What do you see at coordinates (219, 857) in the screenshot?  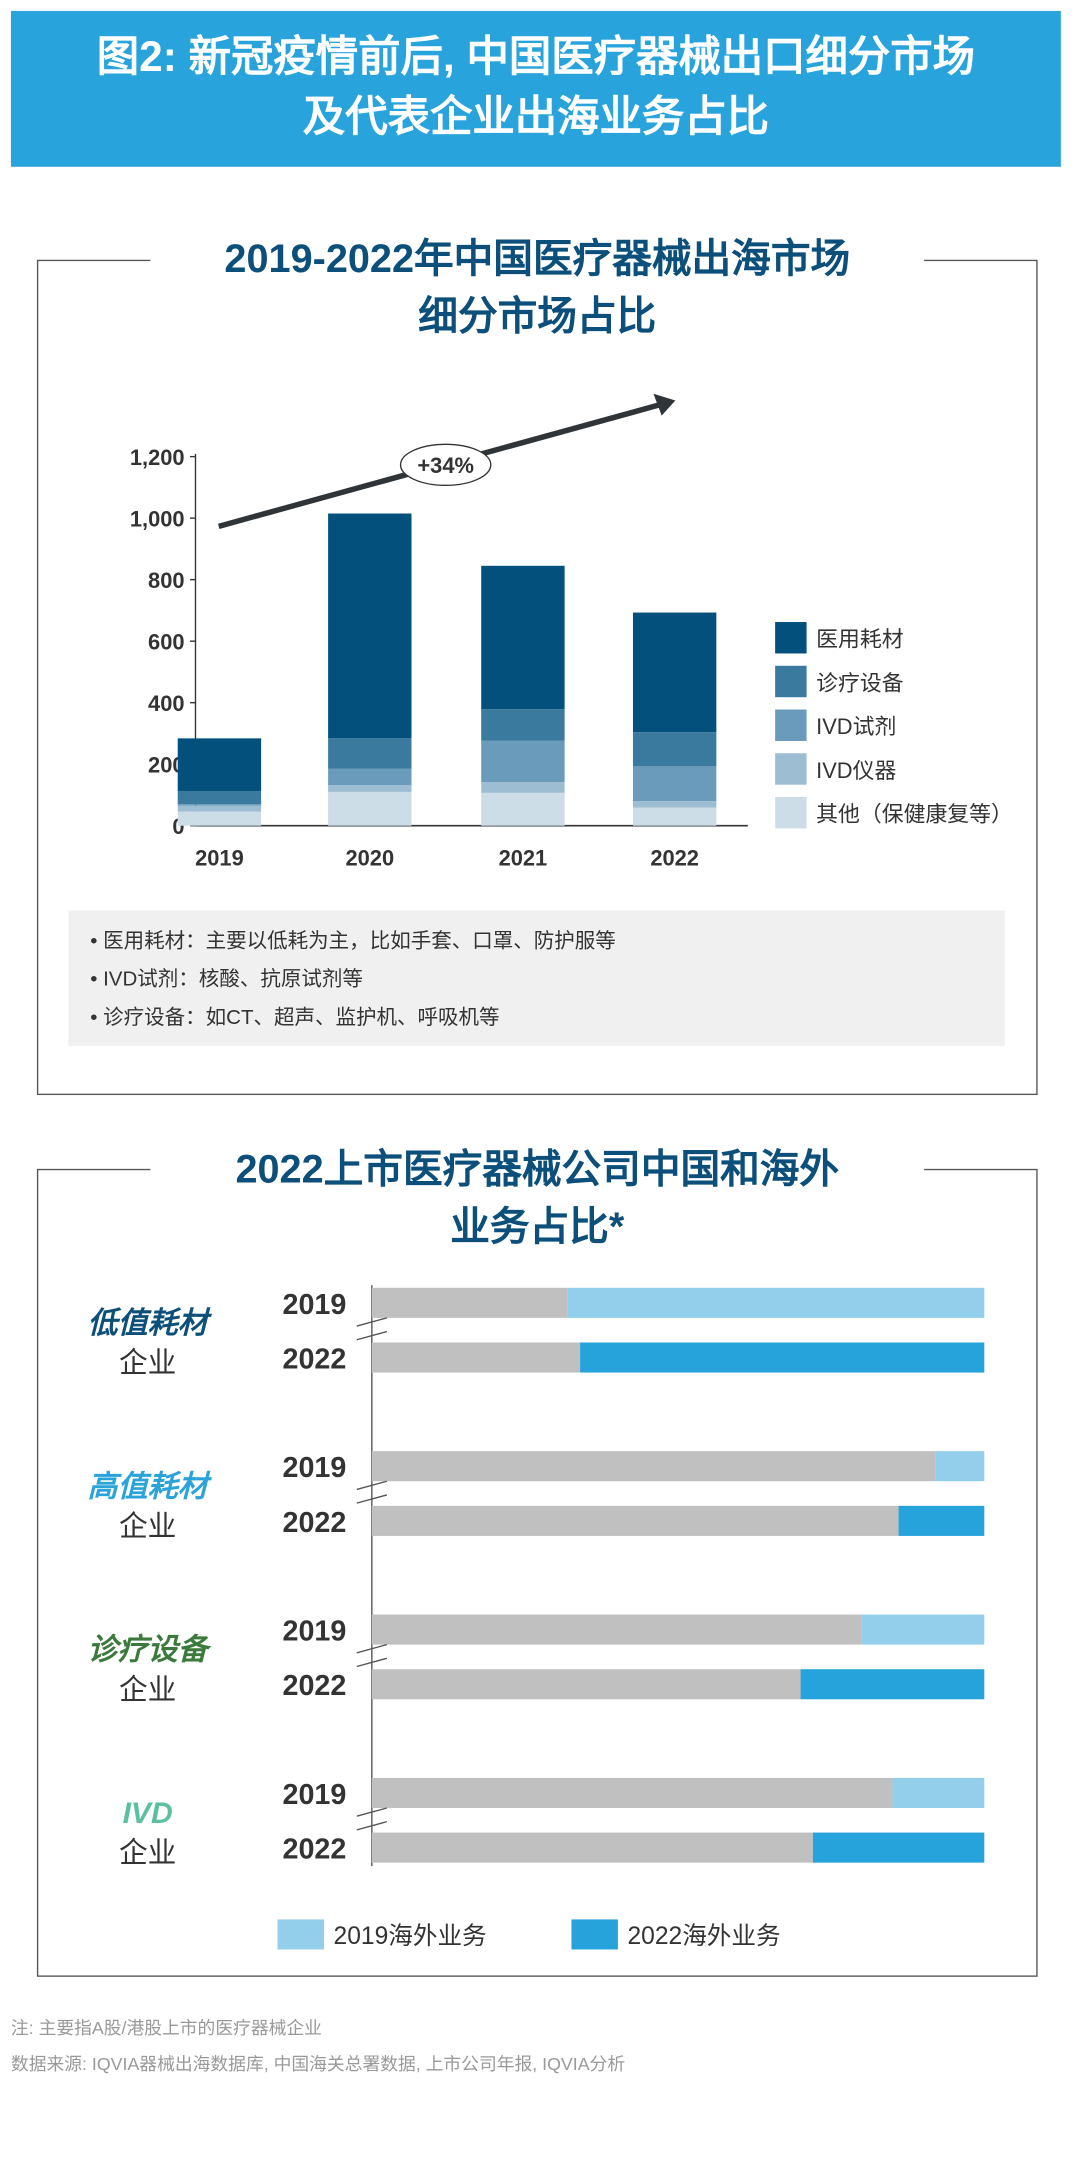 I see `x-tick-label: 2019` at bounding box center [219, 857].